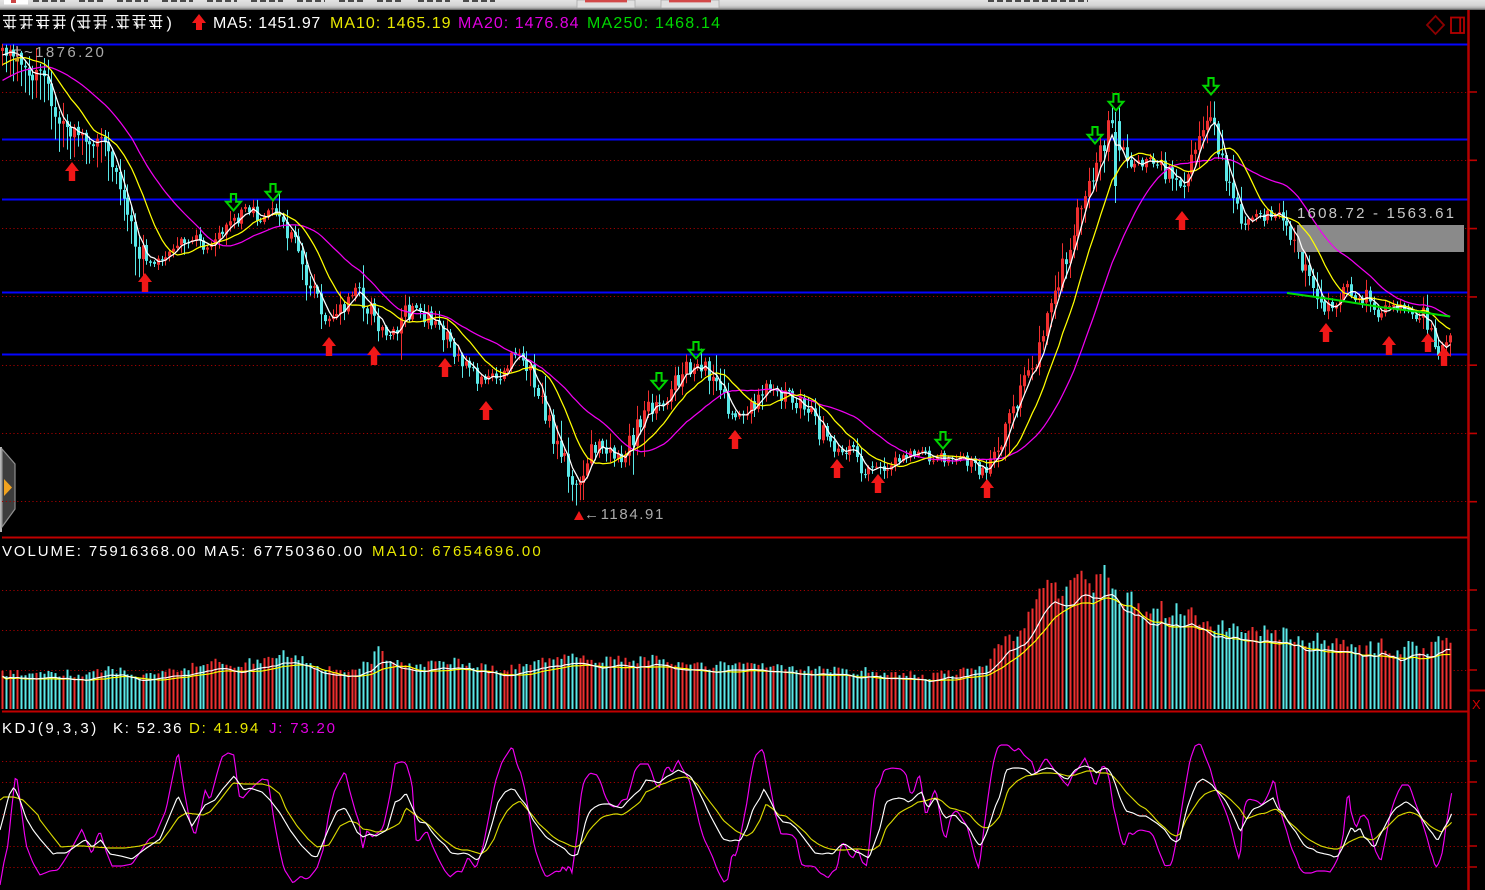 The height and width of the screenshot is (890, 1485). What do you see at coordinates (1476, 704) in the screenshot?
I see `svg-text: X` at bounding box center [1476, 704].